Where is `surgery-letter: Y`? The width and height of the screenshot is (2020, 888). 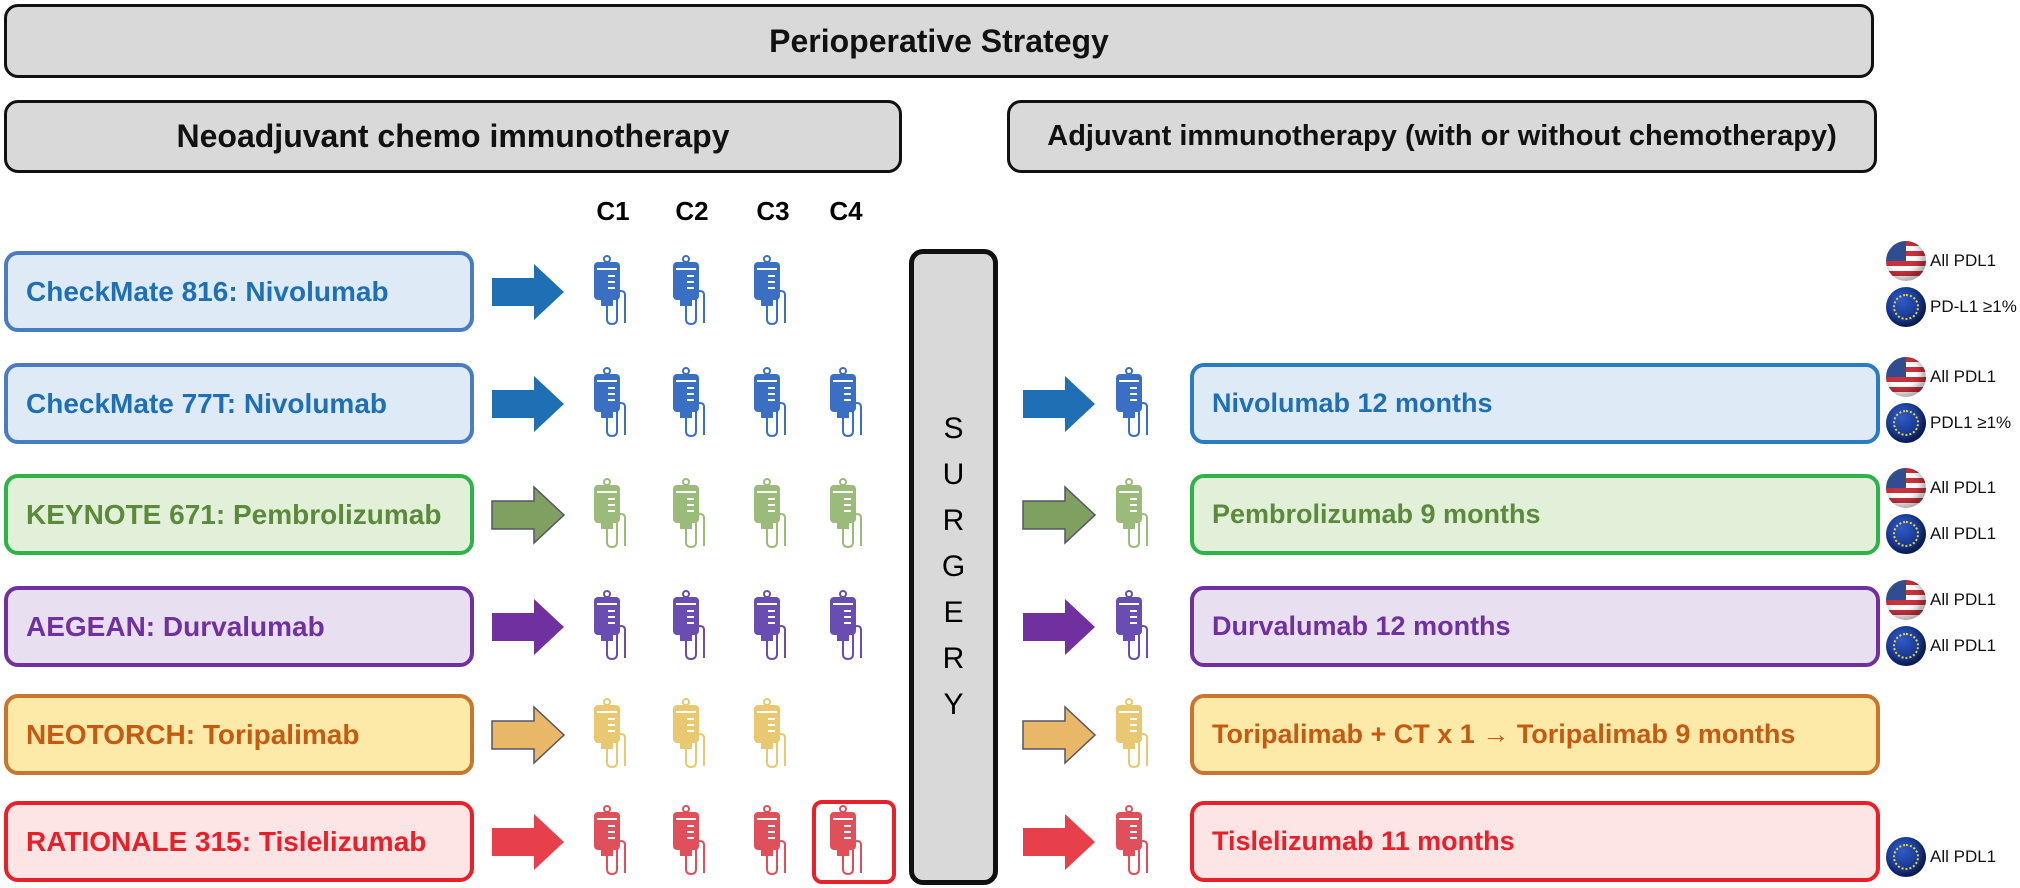
surgery-letter: Y is located at coordinates (953, 704).